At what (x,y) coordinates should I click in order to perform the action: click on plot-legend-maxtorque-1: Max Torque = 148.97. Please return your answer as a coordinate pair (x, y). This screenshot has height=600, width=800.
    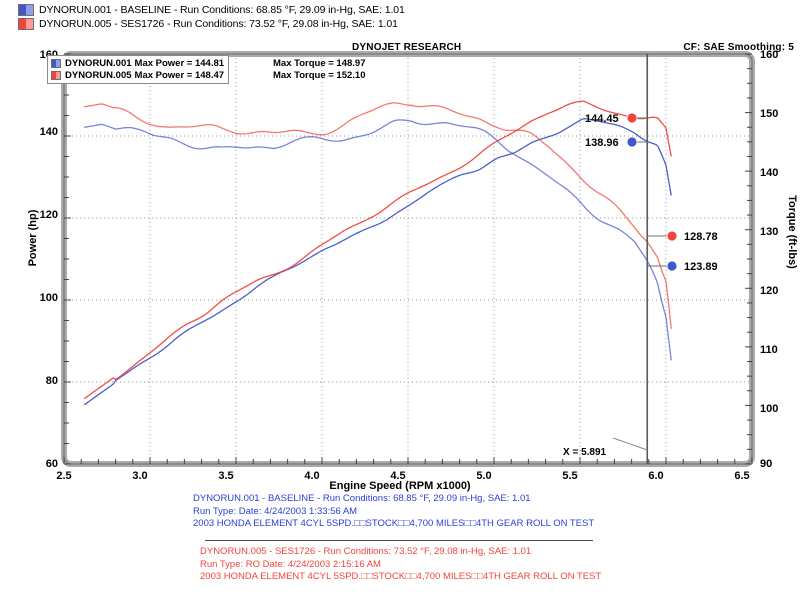
    Looking at the image, I should click on (319, 63).